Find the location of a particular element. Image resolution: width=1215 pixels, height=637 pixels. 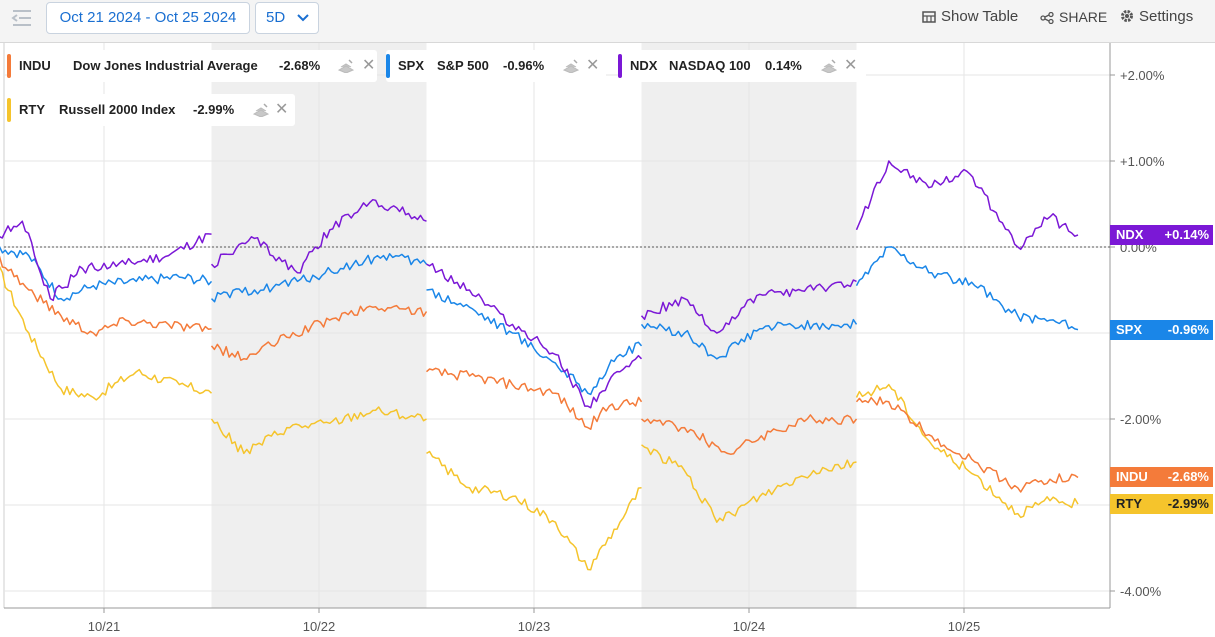

legend-item-spx: SPX S&P 500 -0.96% ✕ is located at coordinates (496, 66).